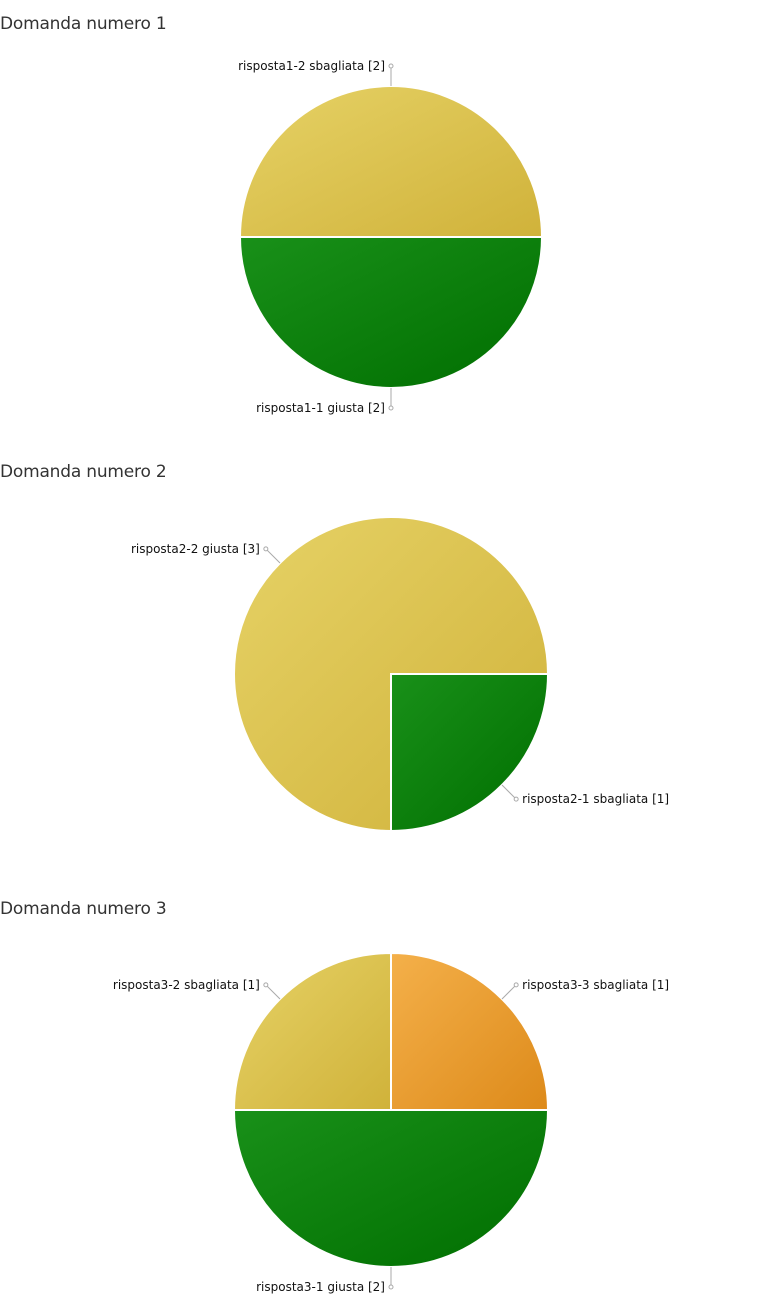 This screenshot has width=784, height=1311. I want to click on slice-label: risposta2-1 sbagliata [1], so click(595, 799).